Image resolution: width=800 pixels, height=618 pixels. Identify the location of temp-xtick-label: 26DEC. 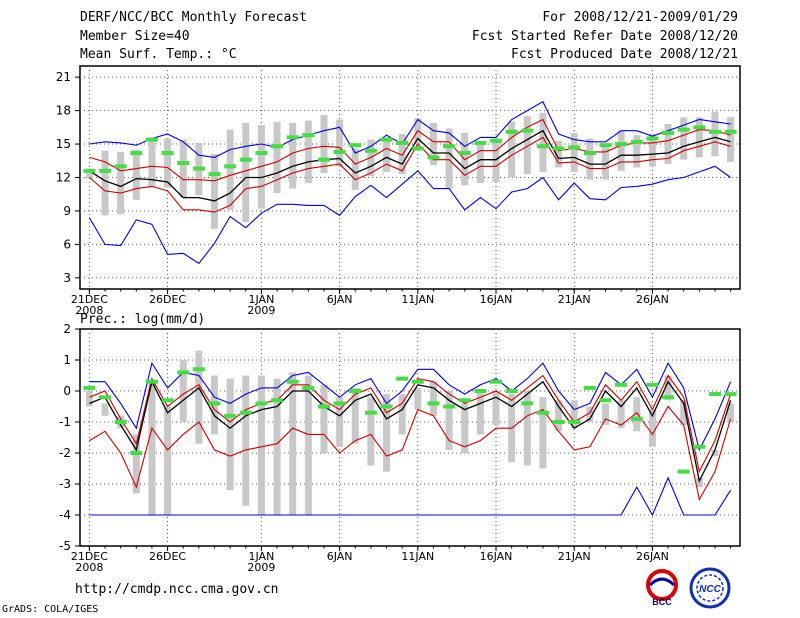
(167, 299).